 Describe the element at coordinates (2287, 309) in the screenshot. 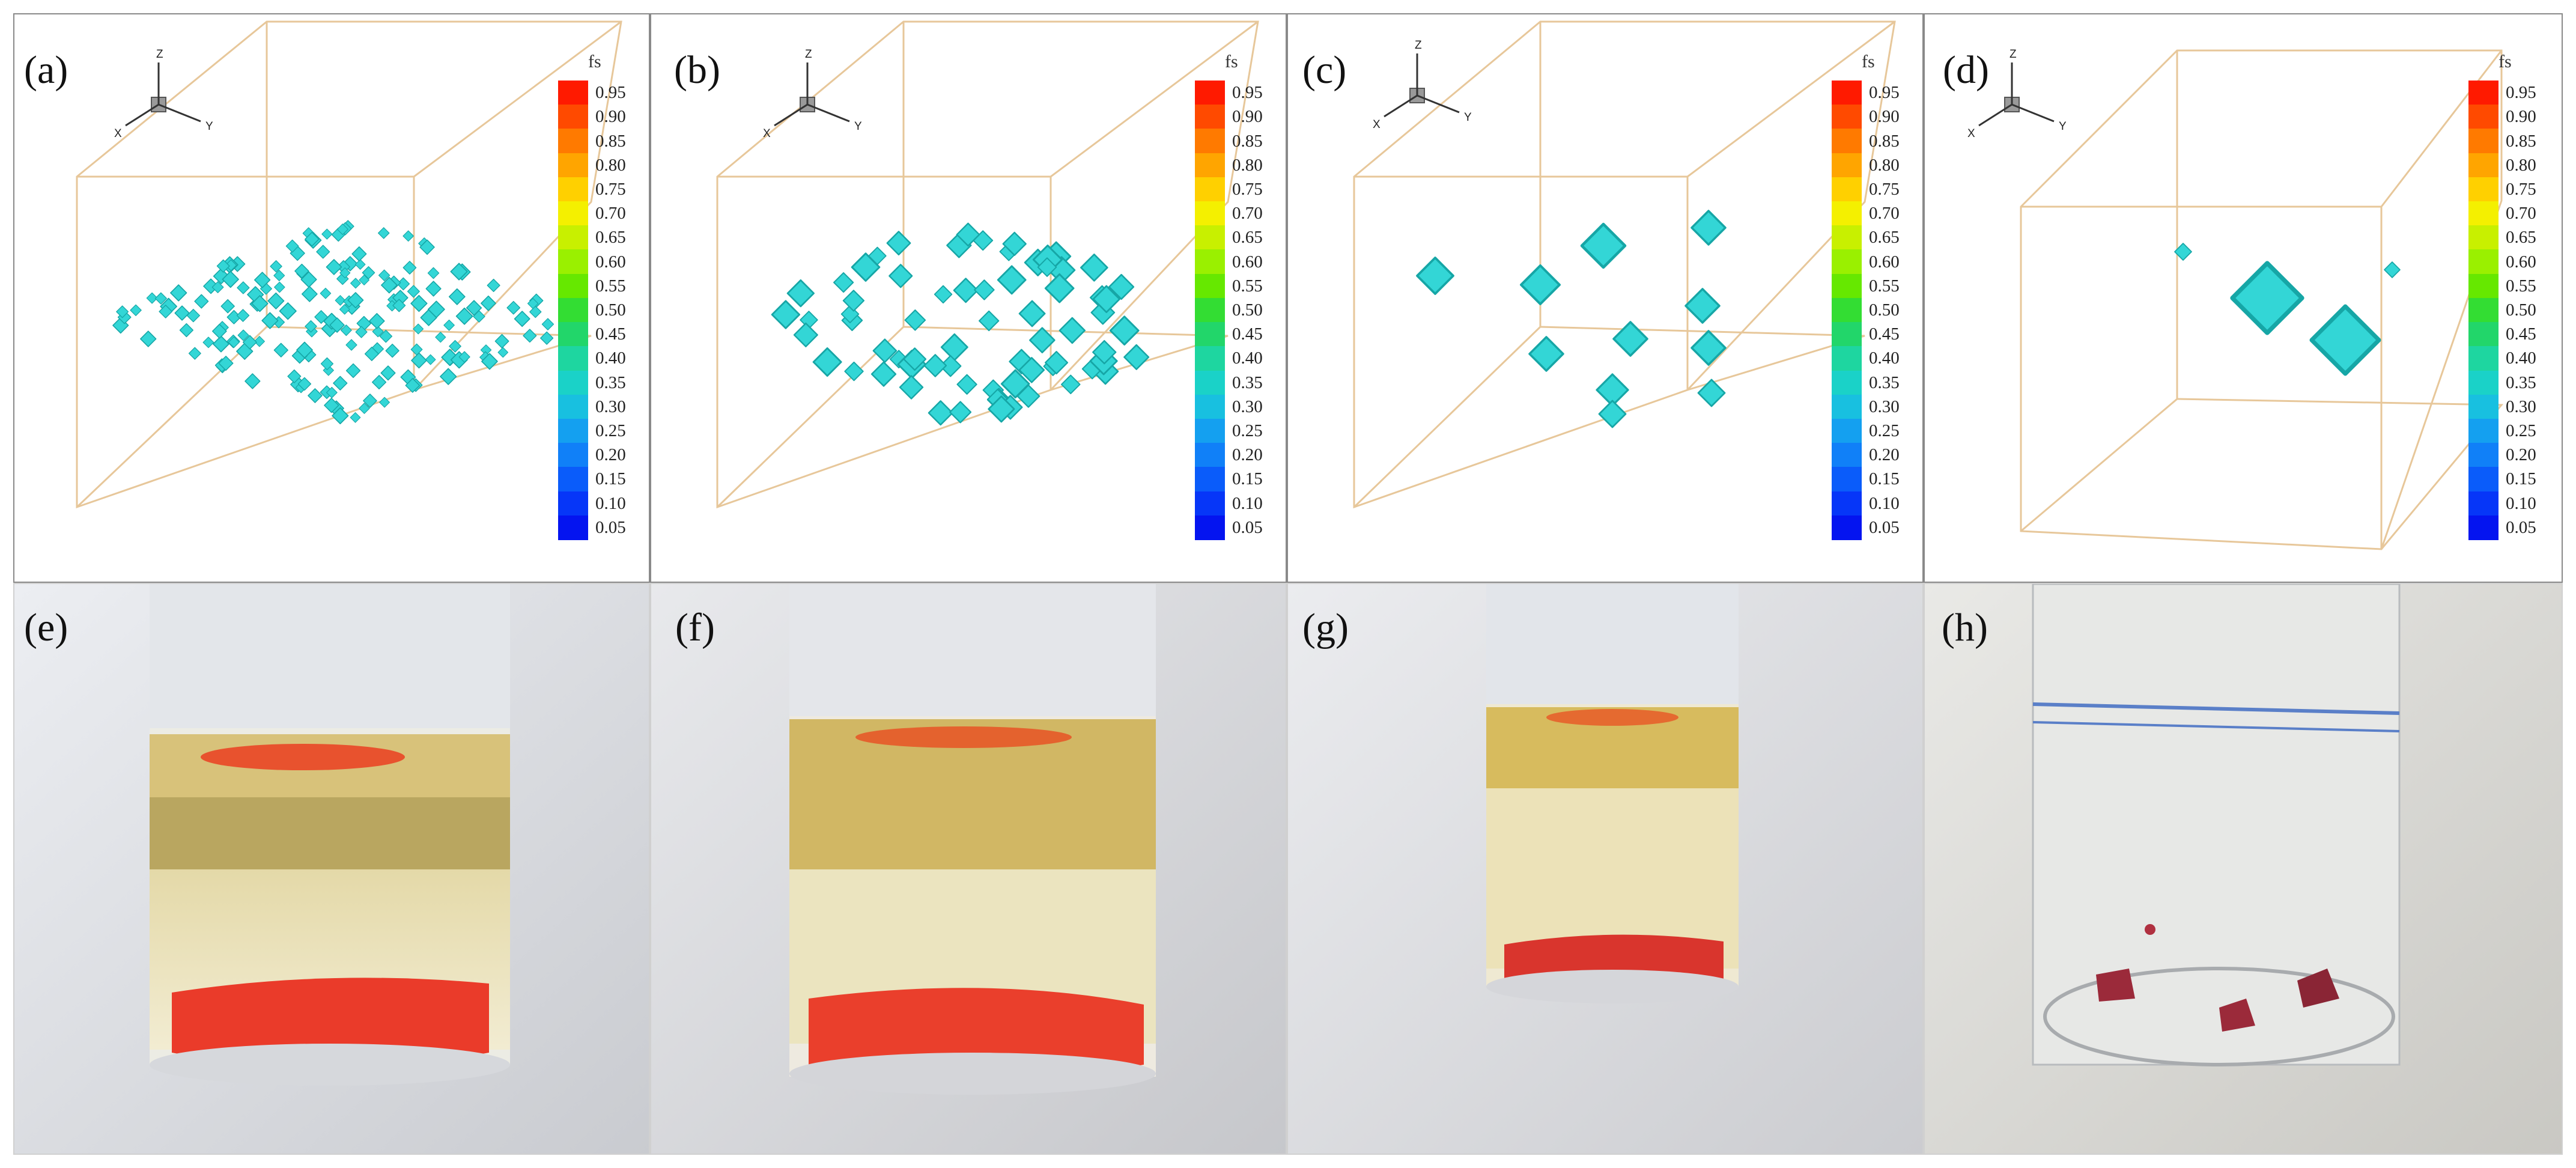

I see `crystal-cluster` at that location.